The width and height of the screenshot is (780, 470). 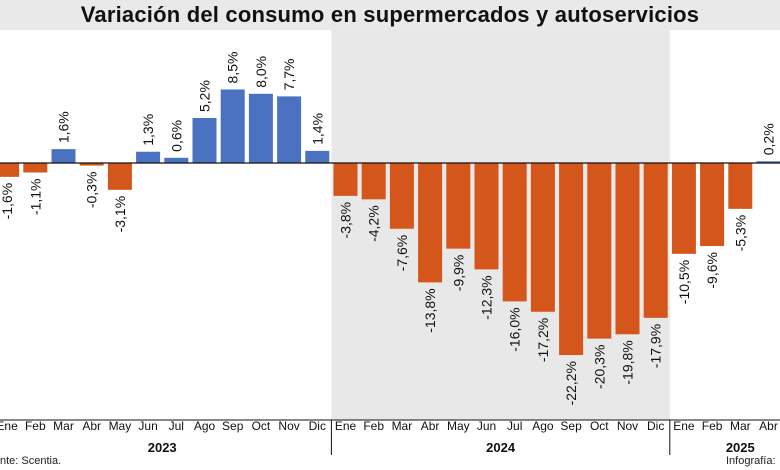 What do you see at coordinates (769, 139) in the screenshot?
I see `value-label-27: 0,2%` at bounding box center [769, 139].